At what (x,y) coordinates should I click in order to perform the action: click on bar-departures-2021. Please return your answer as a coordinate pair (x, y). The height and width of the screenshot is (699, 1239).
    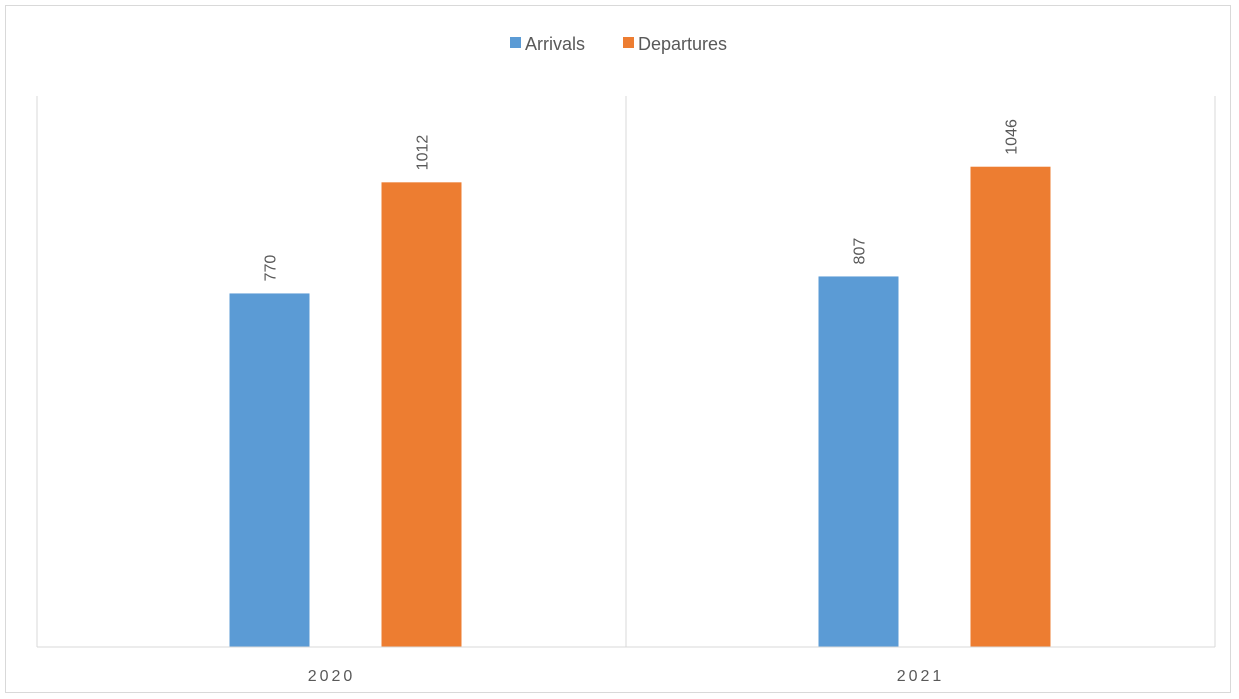
    Looking at the image, I should click on (1010, 406).